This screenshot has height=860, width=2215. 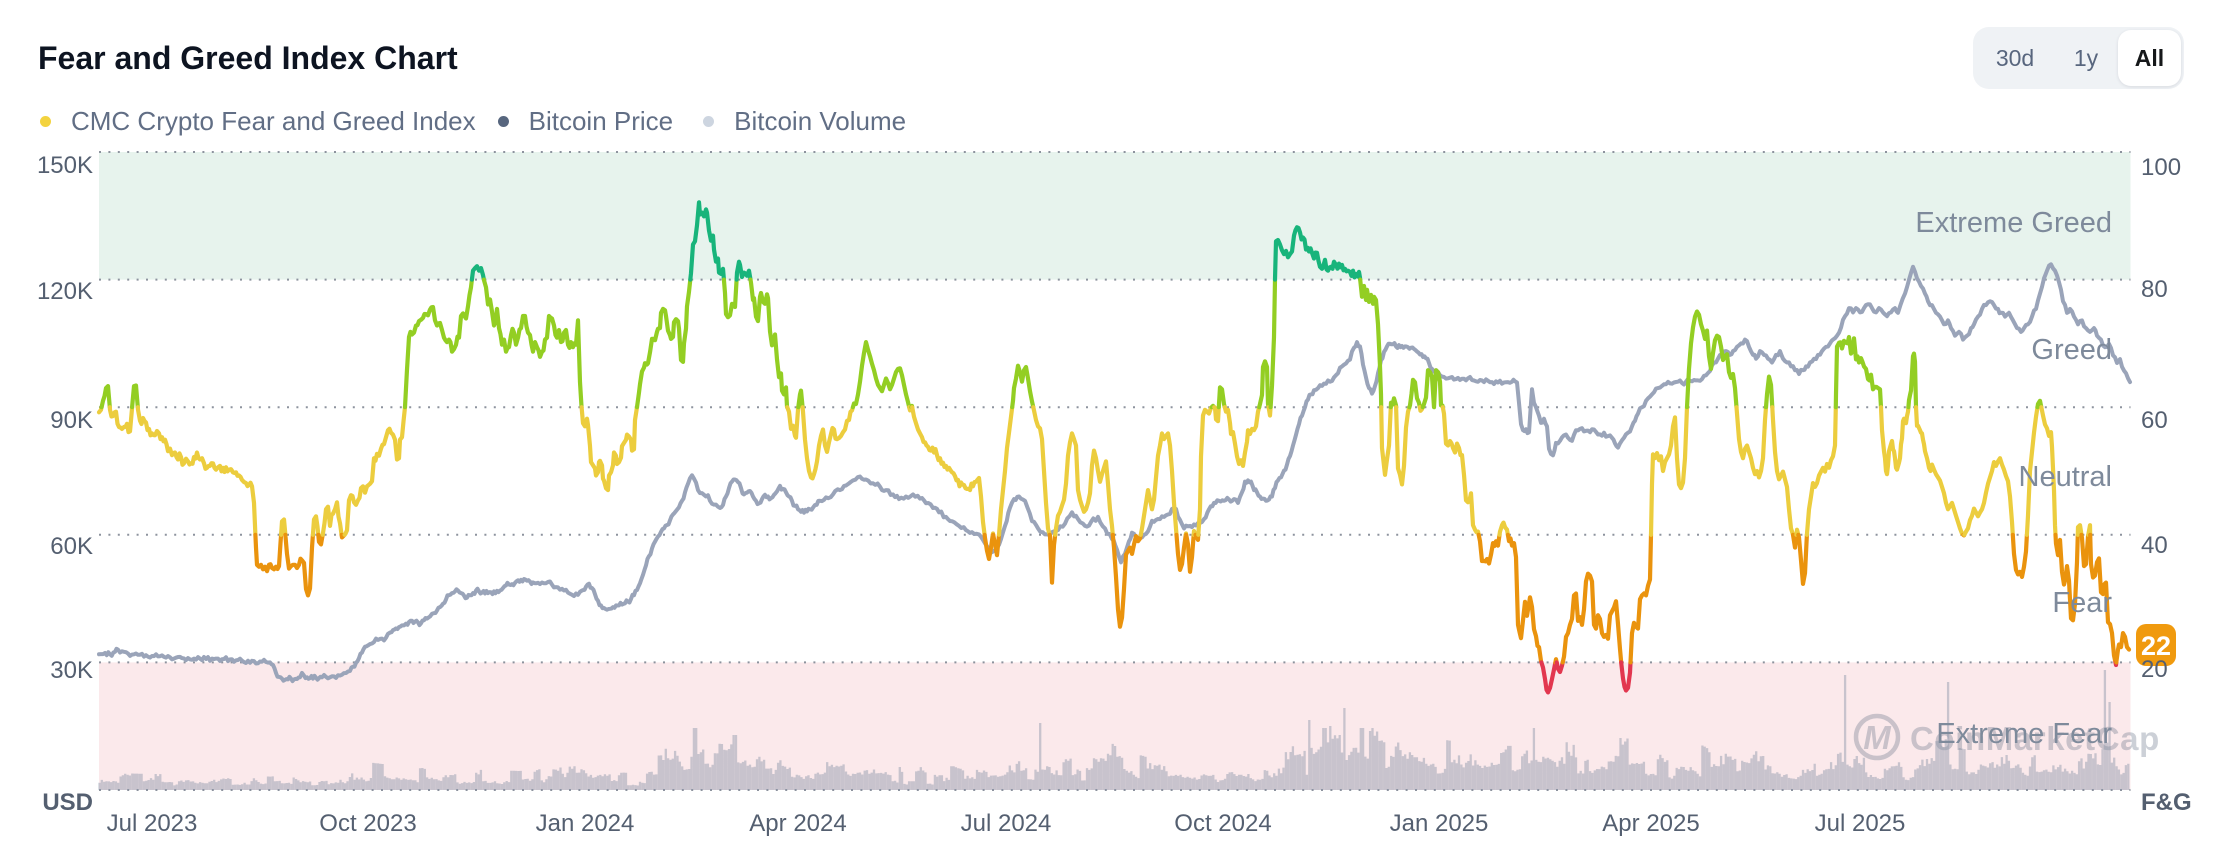 I want to click on svg-text: 120K, so click(x=65, y=291).